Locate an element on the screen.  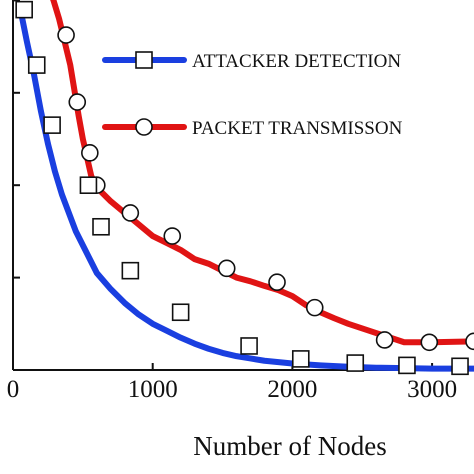
x-tick-label: 2000 is located at coordinates (292, 389).